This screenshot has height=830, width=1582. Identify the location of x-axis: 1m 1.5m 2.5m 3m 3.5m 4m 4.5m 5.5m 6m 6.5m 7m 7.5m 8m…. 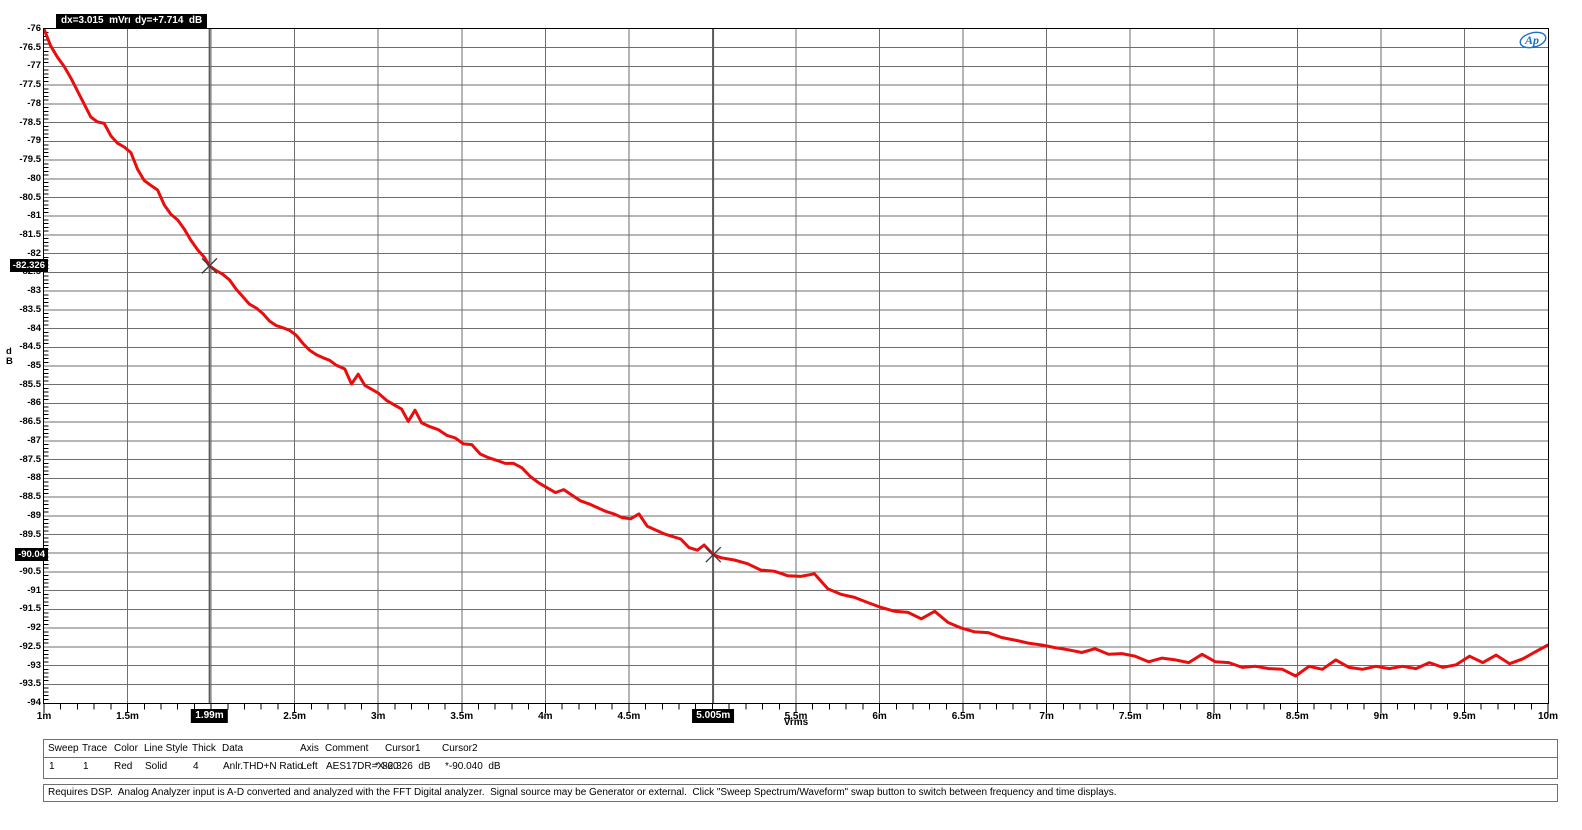
(797, 720).